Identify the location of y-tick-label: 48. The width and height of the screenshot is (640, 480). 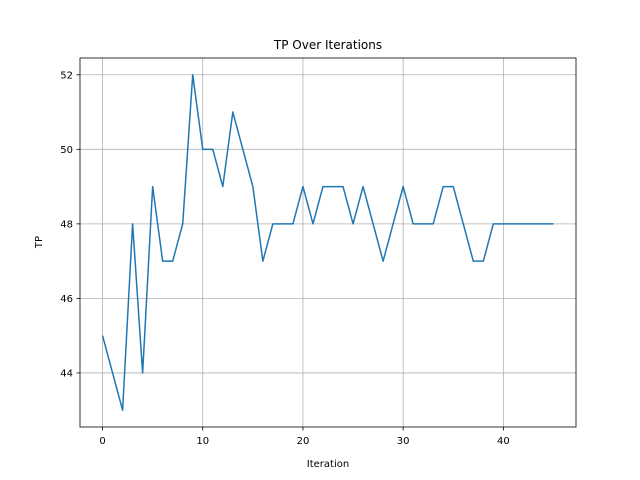
(66, 224).